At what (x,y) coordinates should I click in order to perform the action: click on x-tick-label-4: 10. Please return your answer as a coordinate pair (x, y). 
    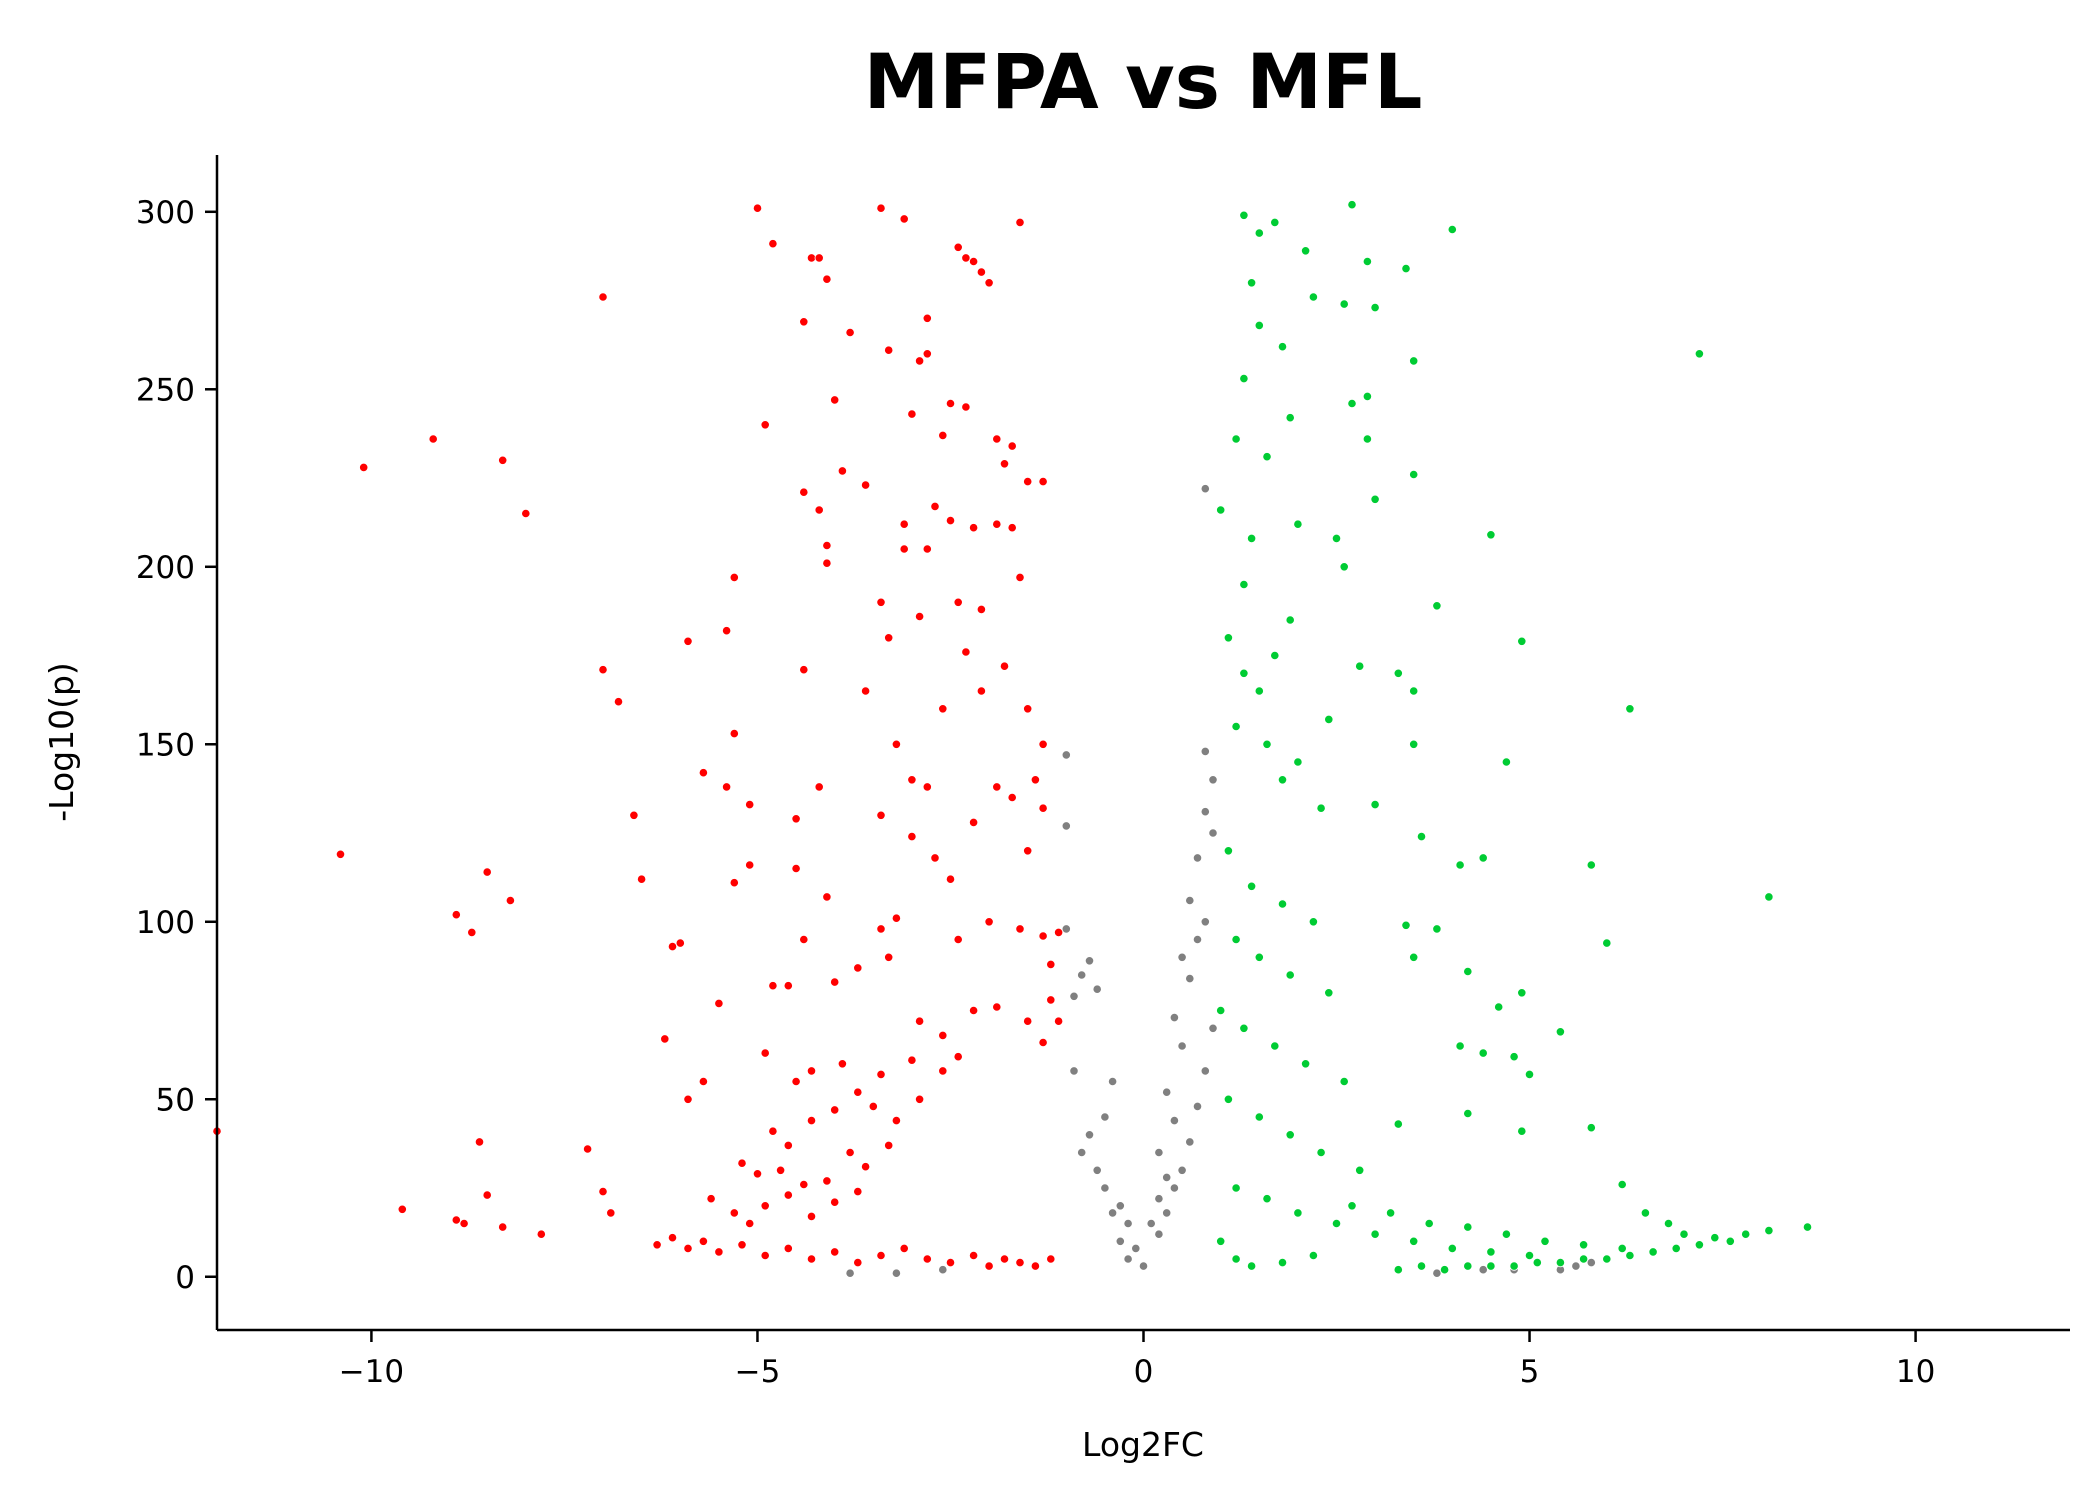
    Looking at the image, I should click on (1915, 1372).